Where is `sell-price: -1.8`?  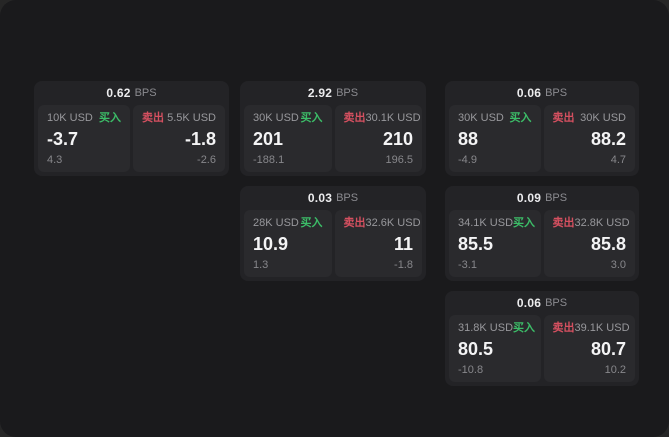 sell-price: -1.8 is located at coordinates (200, 138).